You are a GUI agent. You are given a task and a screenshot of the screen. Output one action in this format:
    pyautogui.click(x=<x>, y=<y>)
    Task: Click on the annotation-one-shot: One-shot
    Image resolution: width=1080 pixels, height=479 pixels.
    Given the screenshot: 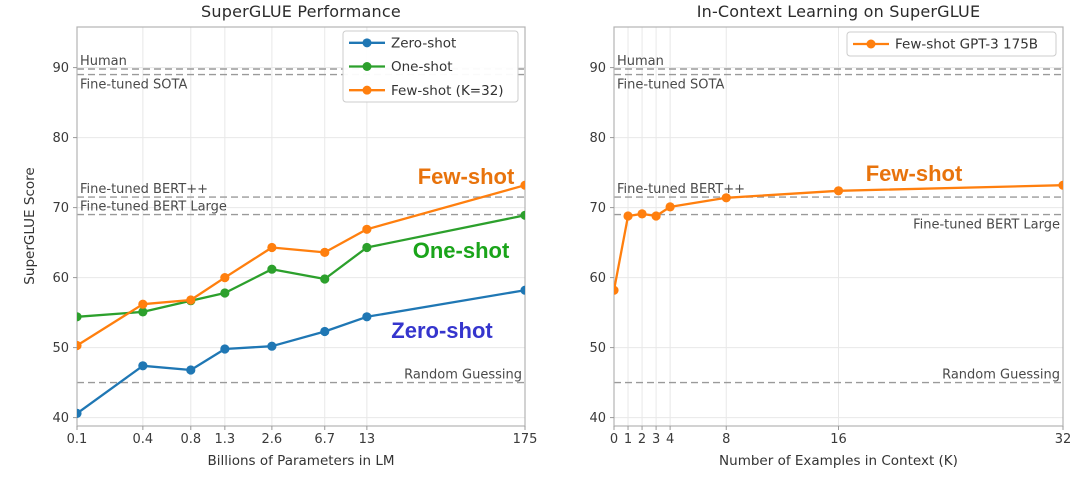 What is the action you would take?
    pyautogui.click(x=461, y=250)
    